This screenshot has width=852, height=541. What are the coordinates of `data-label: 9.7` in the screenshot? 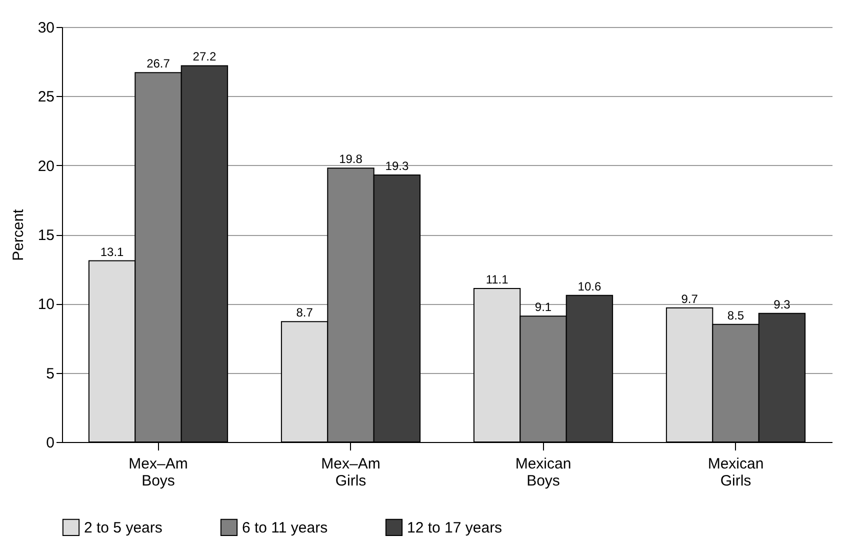 It's located at (689, 299).